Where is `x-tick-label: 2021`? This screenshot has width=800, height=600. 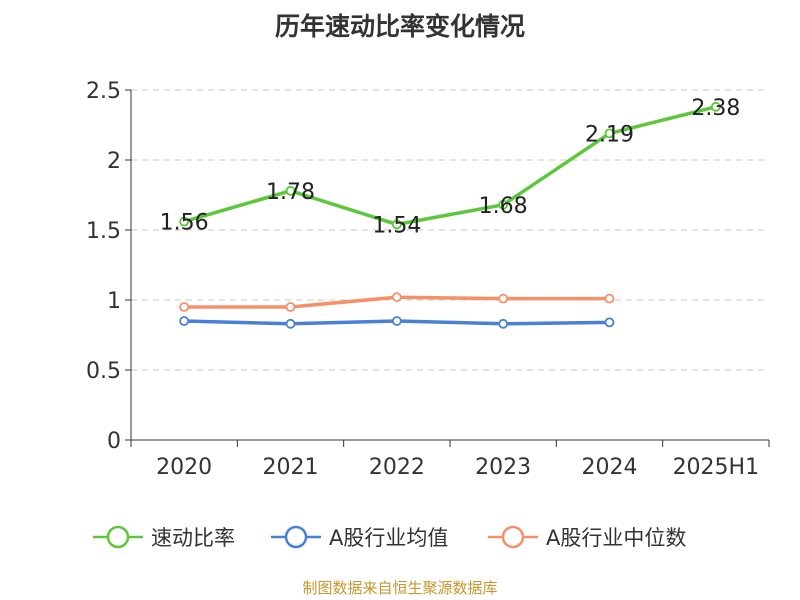
x-tick-label: 2021 is located at coordinates (291, 467).